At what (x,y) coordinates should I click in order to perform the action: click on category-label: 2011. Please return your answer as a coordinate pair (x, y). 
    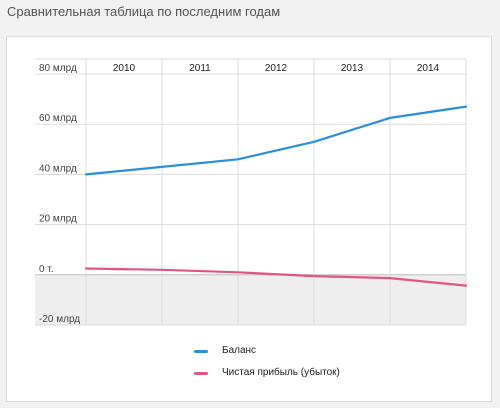
    Looking at the image, I should click on (200, 68).